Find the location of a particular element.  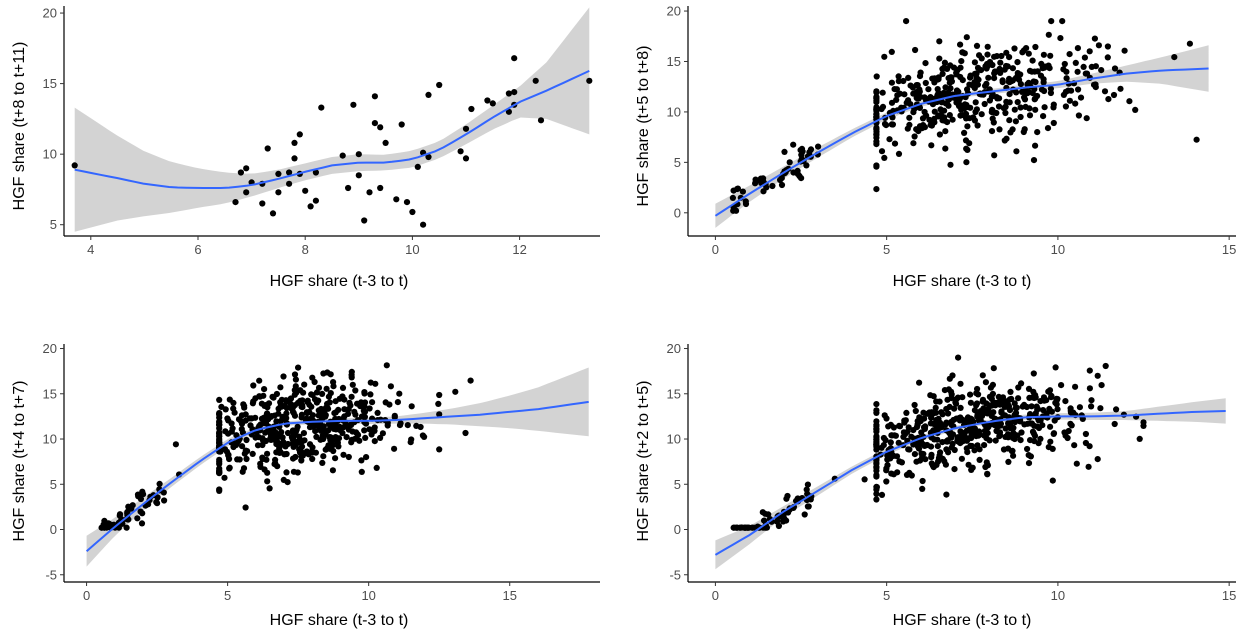

confidence-band-area is located at coordinates (962, 136).